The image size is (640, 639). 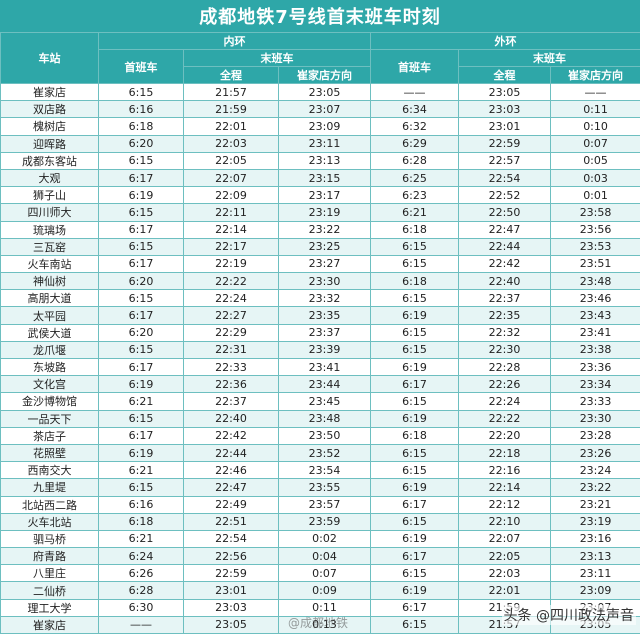 I want to click on time-cell: 22:59, so click(x=231, y=573).